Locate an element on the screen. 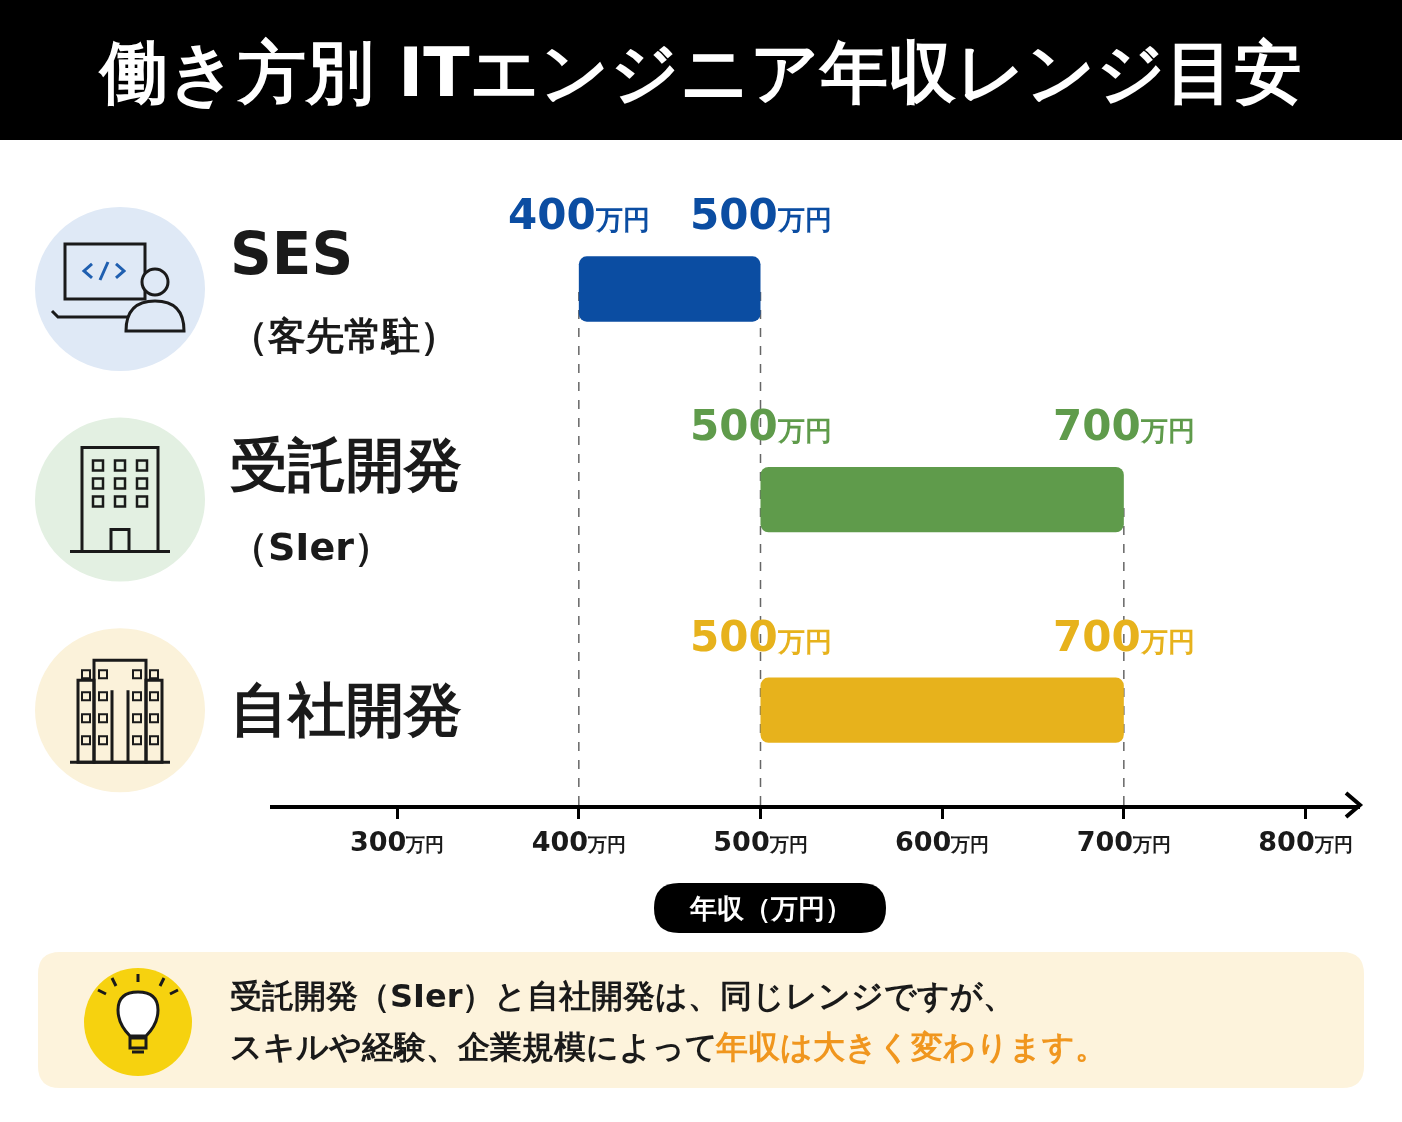  x-tick-label: 300万円 is located at coordinates (397, 842).